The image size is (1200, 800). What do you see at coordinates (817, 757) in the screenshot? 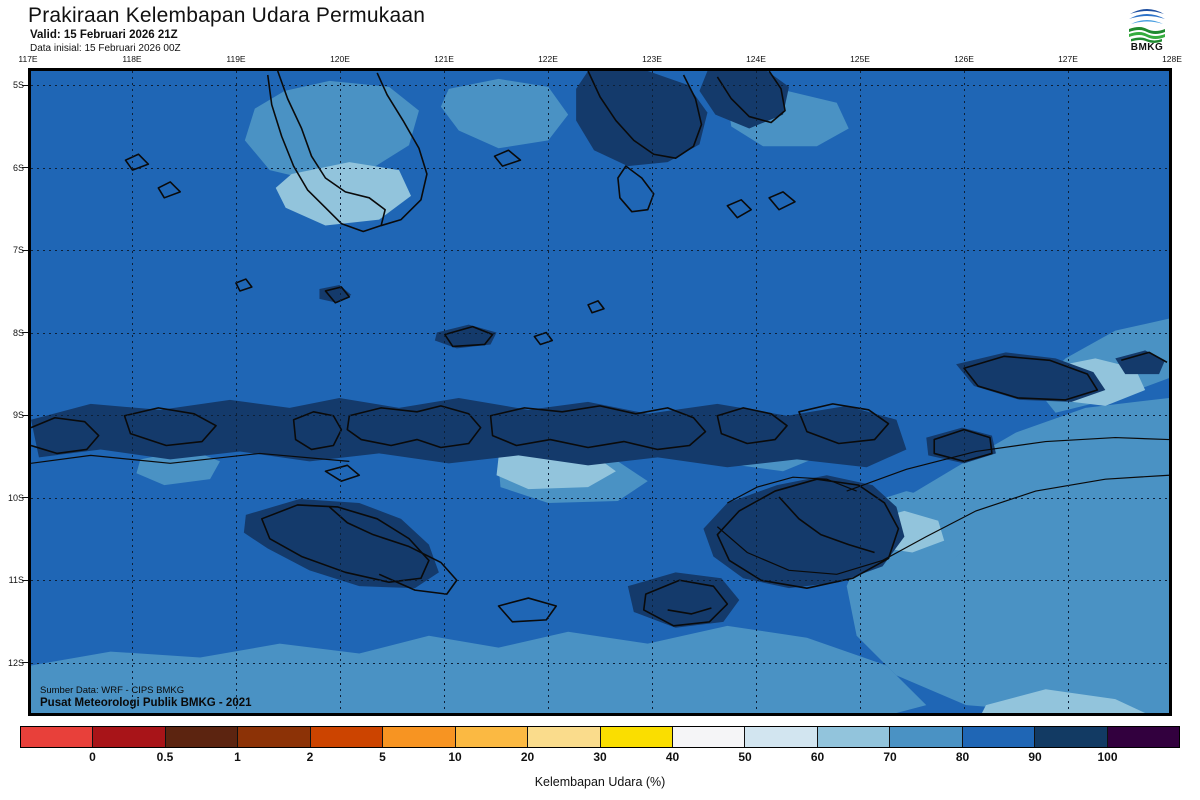
I see `colorbar-tick-60: 60` at bounding box center [817, 757].